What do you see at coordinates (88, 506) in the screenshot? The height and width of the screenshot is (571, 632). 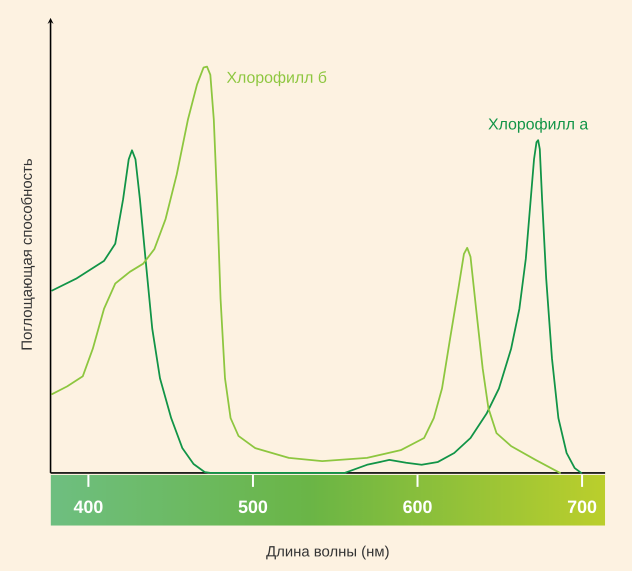 I see `x-tick-label: 400` at bounding box center [88, 506].